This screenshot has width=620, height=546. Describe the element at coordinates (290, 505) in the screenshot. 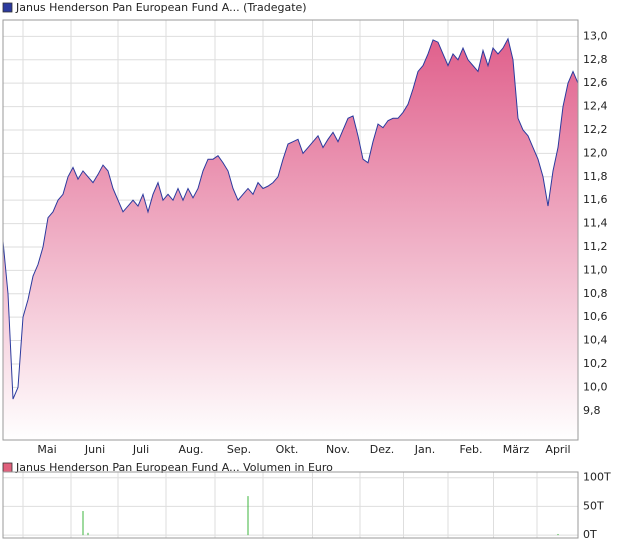

I see `plot-frame` at that location.